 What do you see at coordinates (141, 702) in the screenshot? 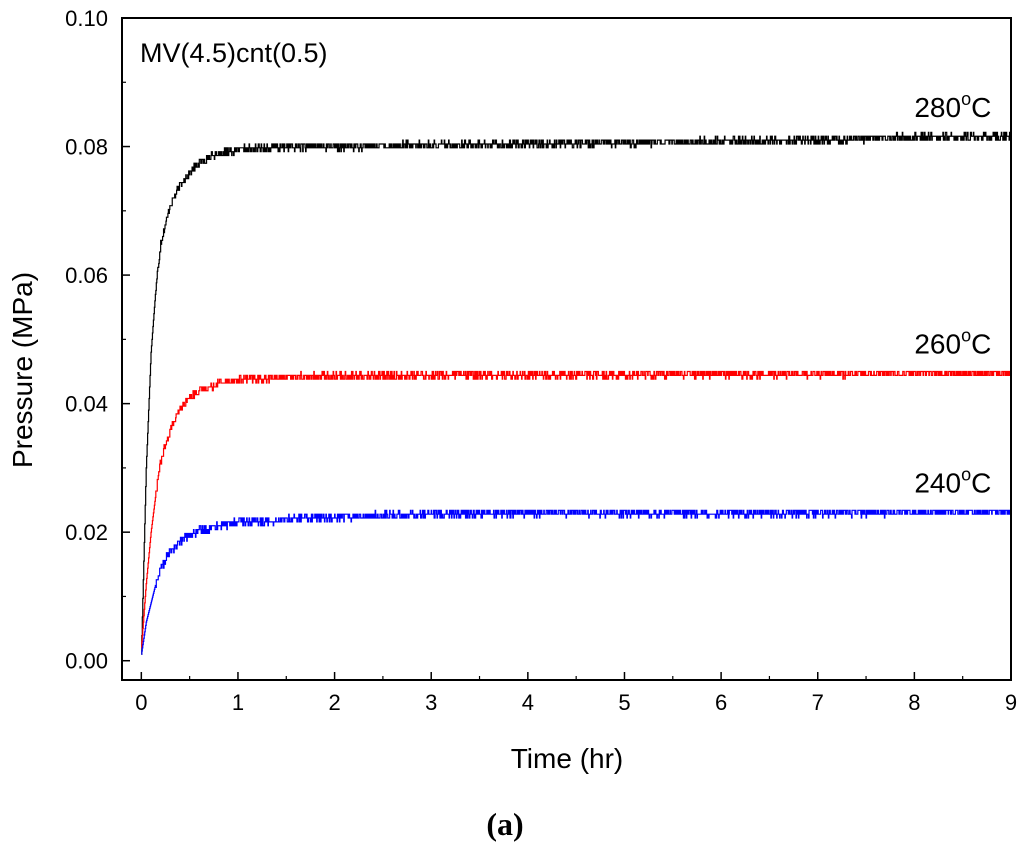
I see `x-tick-label: 0` at bounding box center [141, 702].